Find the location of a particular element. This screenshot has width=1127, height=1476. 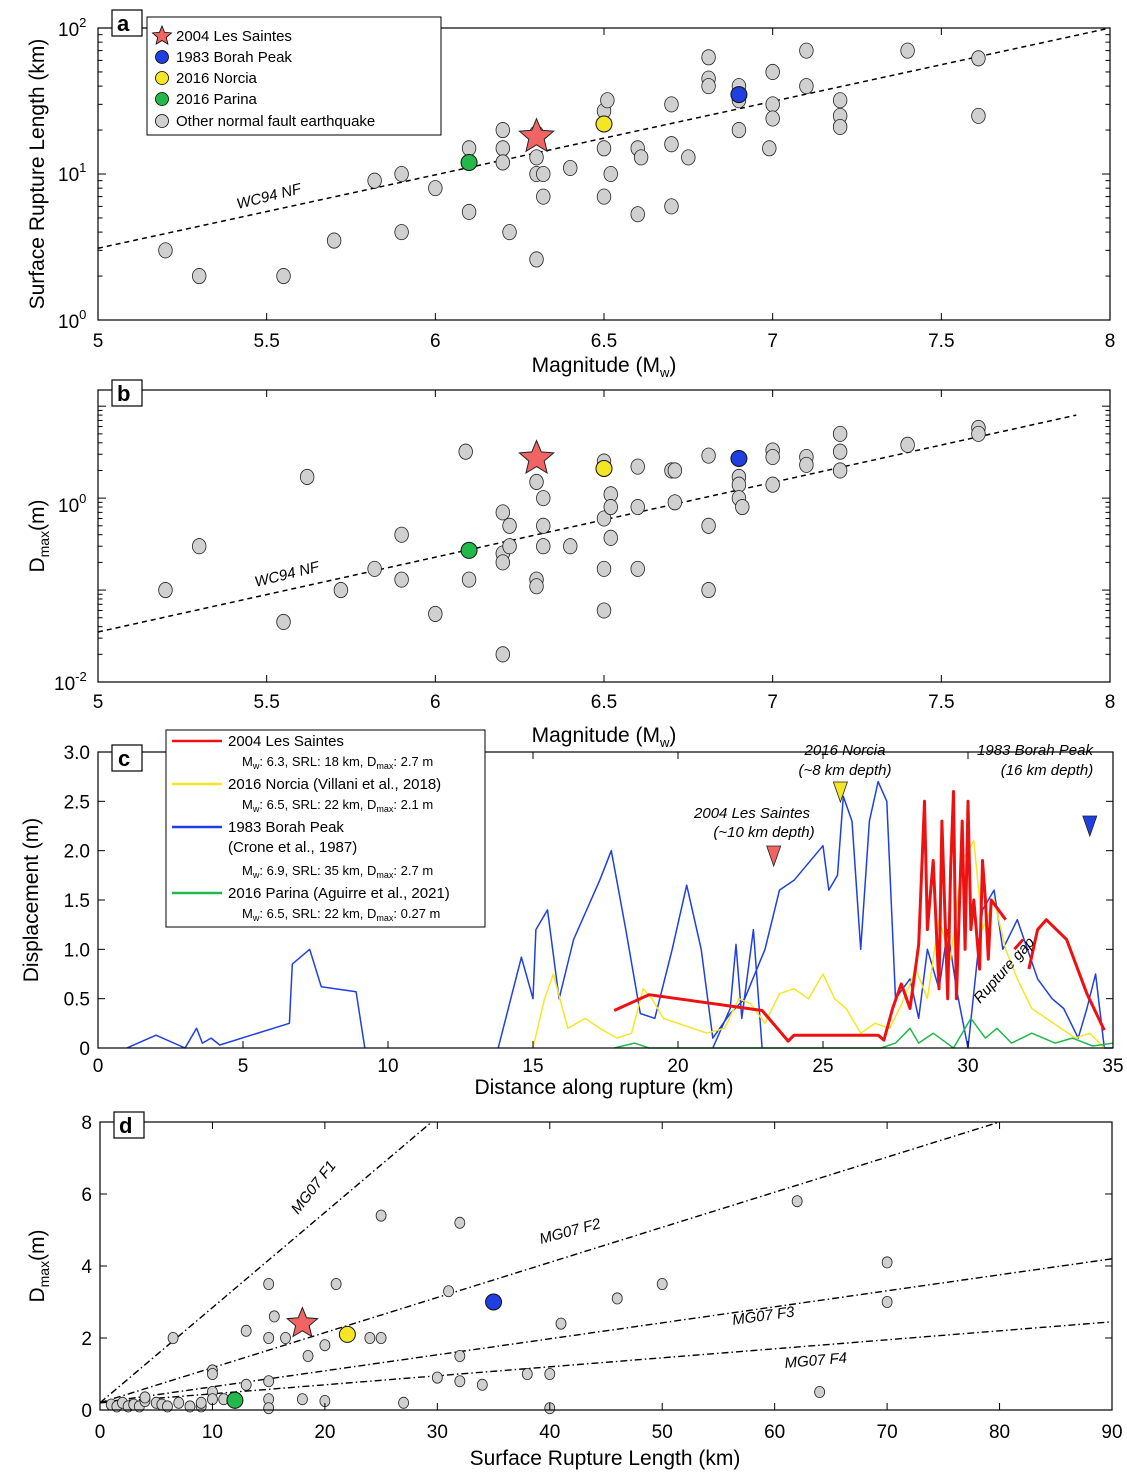

pc-ytick-label-5: 2.5 is located at coordinates (77, 802).